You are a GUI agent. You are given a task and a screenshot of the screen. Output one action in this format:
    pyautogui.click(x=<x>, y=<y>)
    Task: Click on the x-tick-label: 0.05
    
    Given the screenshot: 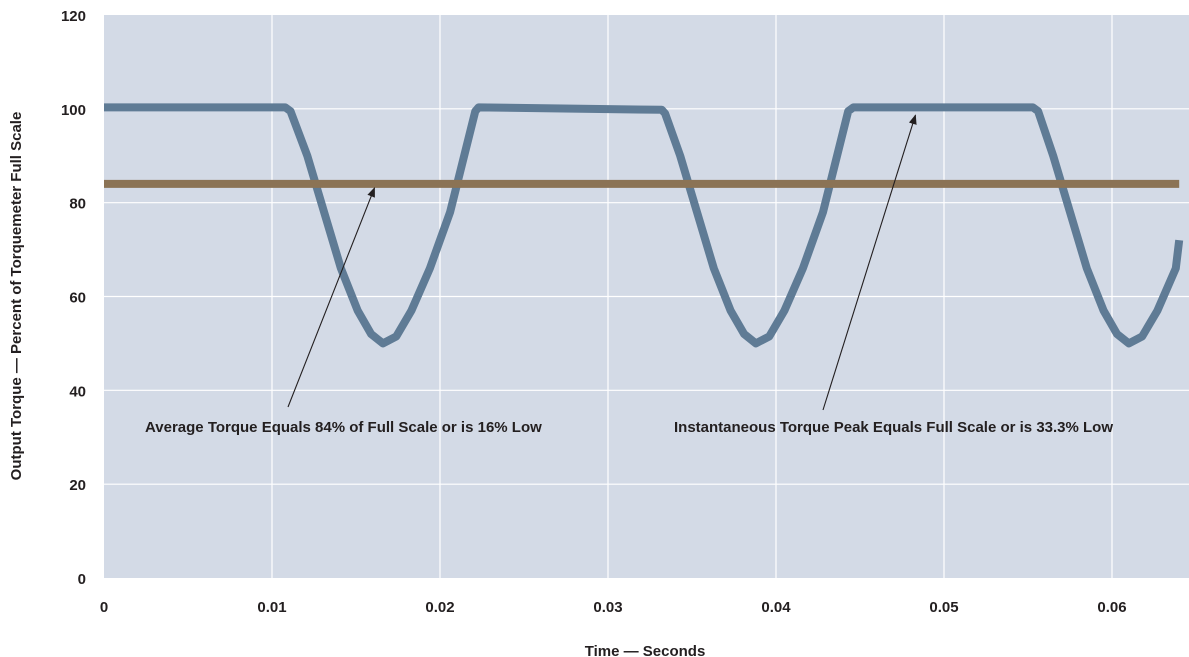 What is the action you would take?
    pyautogui.click(x=943, y=607)
    